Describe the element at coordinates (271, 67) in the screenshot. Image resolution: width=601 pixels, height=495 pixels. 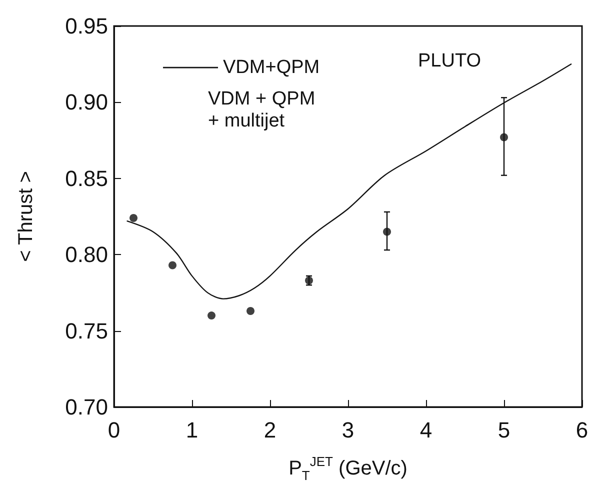
I see `legend-label: VDM+QPM` at that location.